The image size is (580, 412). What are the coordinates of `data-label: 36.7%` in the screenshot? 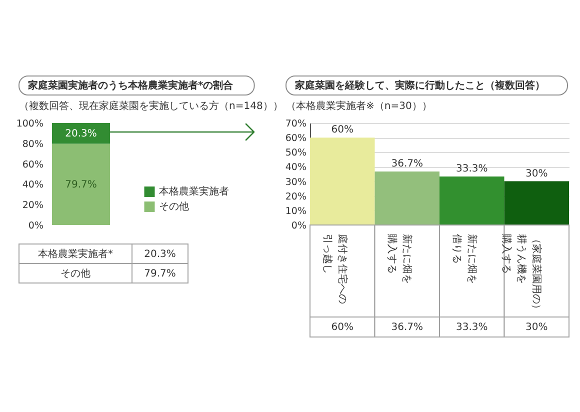 It's located at (407, 327).